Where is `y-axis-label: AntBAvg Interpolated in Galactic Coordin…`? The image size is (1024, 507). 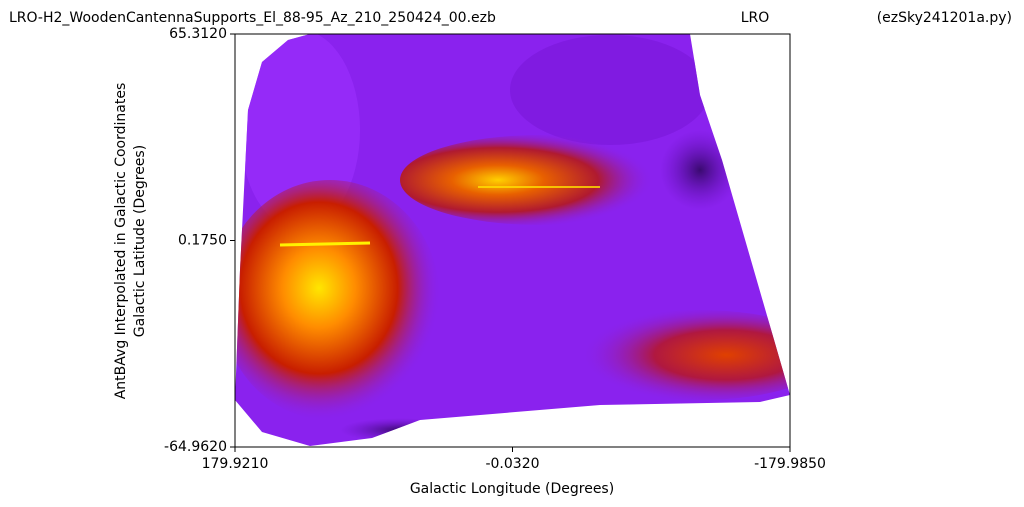
y-axis-label: AntBAvg Interpolated in Galactic Coordin… is located at coordinates (121, 241).